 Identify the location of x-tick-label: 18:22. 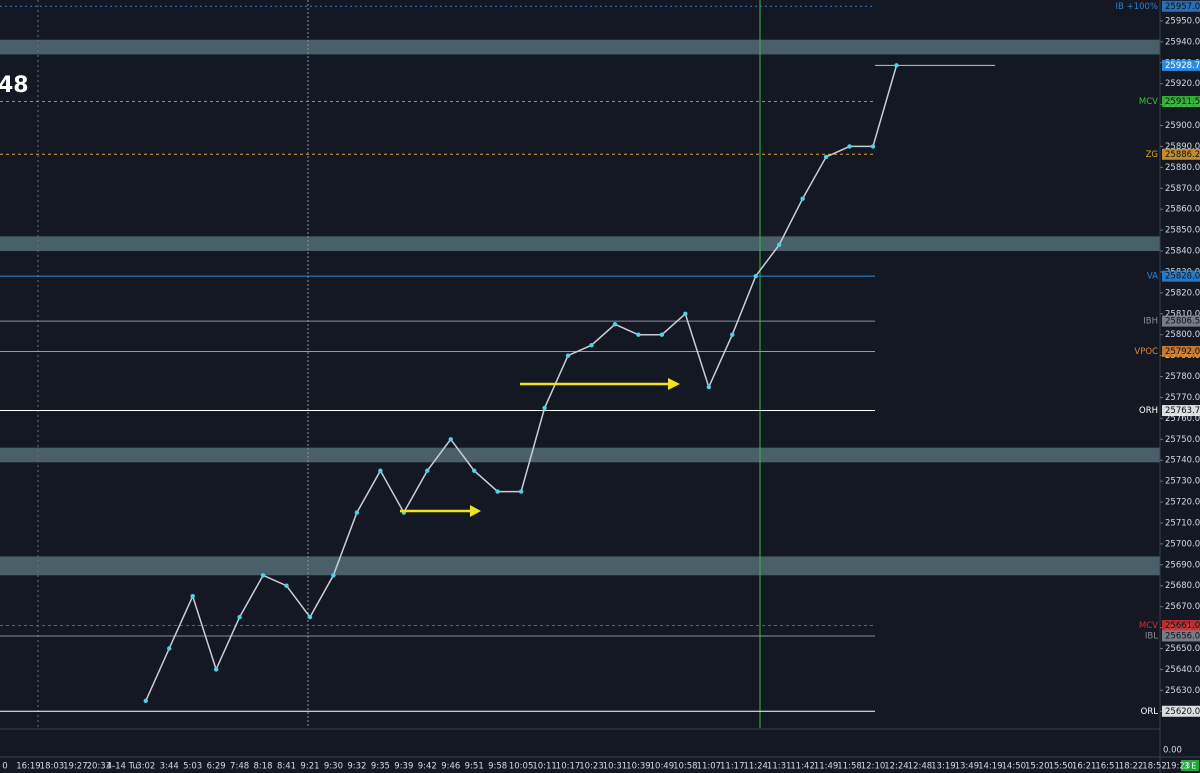
(1131, 767).